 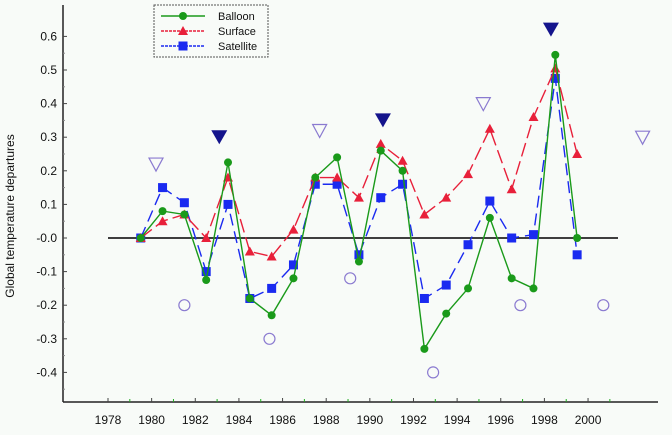 What do you see at coordinates (544, 420) in the screenshot?
I see `x-tick-label: 1998` at bounding box center [544, 420].